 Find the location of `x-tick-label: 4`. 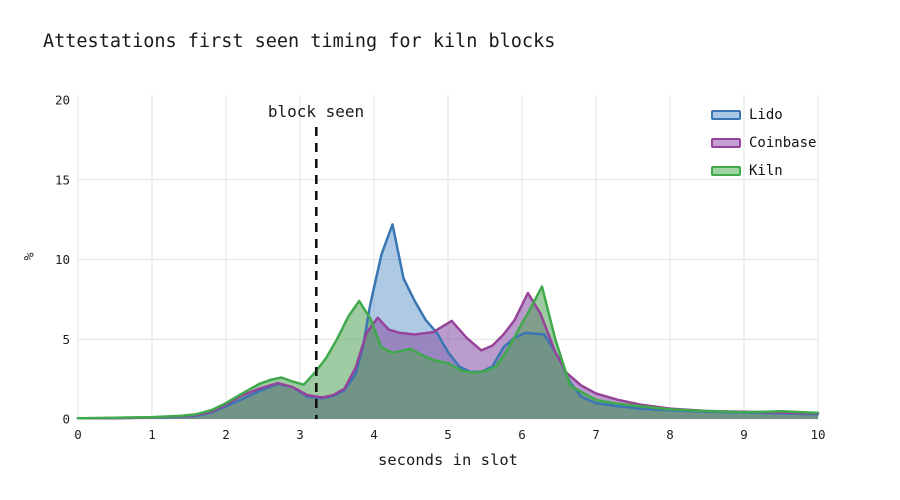

x-tick-label: 4 is located at coordinates (374, 434).